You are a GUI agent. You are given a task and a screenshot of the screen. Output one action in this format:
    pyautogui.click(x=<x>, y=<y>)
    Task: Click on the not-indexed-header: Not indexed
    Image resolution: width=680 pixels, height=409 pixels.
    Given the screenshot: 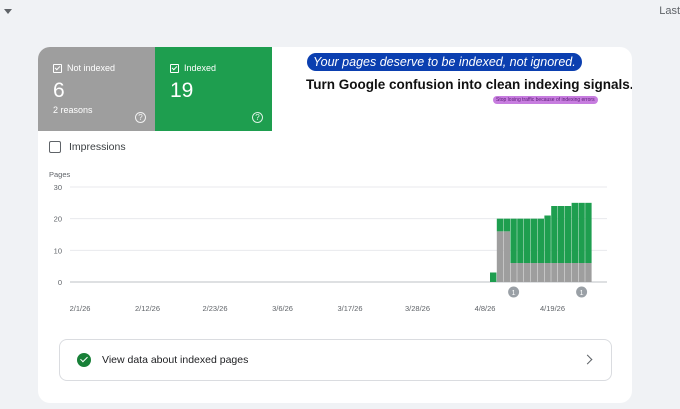 What is the action you would take?
    pyautogui.click(x=84, y=68)
    